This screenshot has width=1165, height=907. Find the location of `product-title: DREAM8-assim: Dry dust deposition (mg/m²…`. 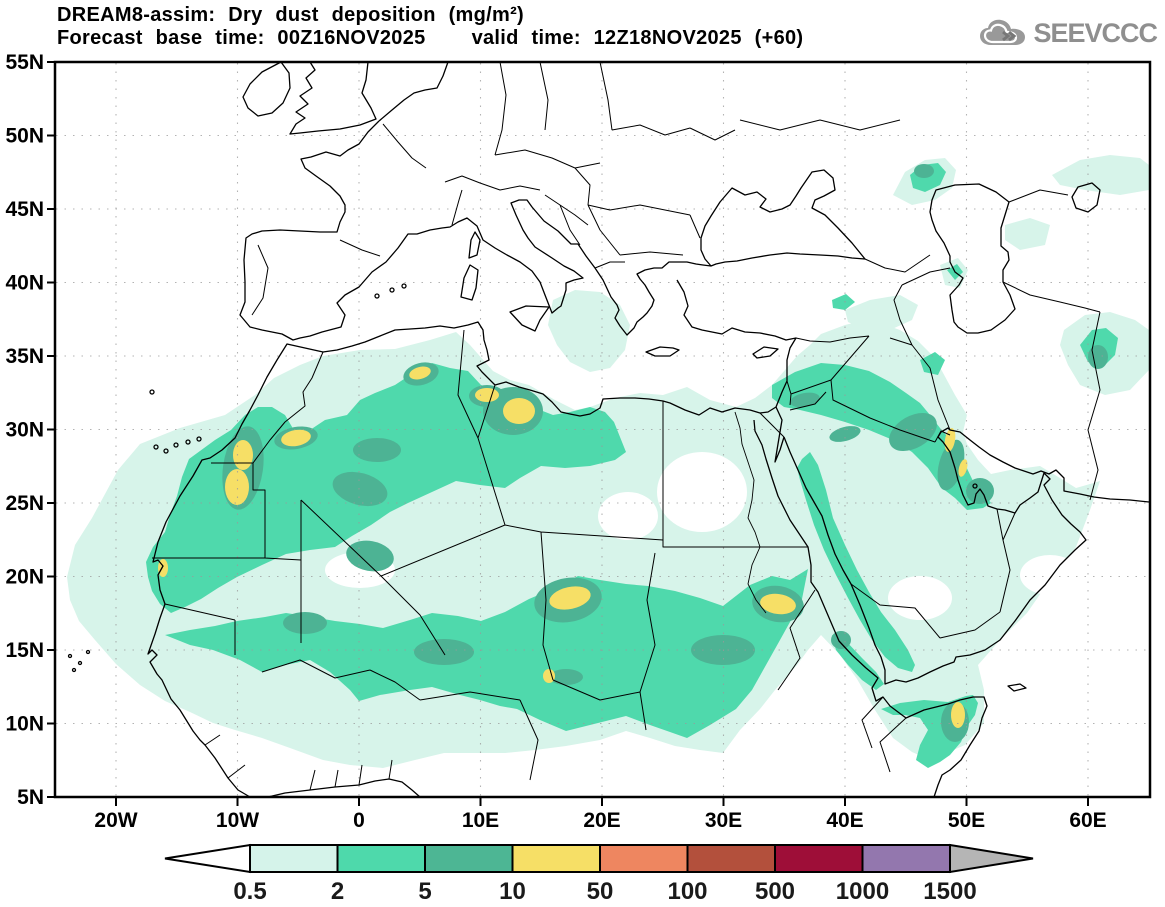

product-title: DREAM8-assim: Dry dust deposition (mg/m²… is located at coordinates (290, 15).